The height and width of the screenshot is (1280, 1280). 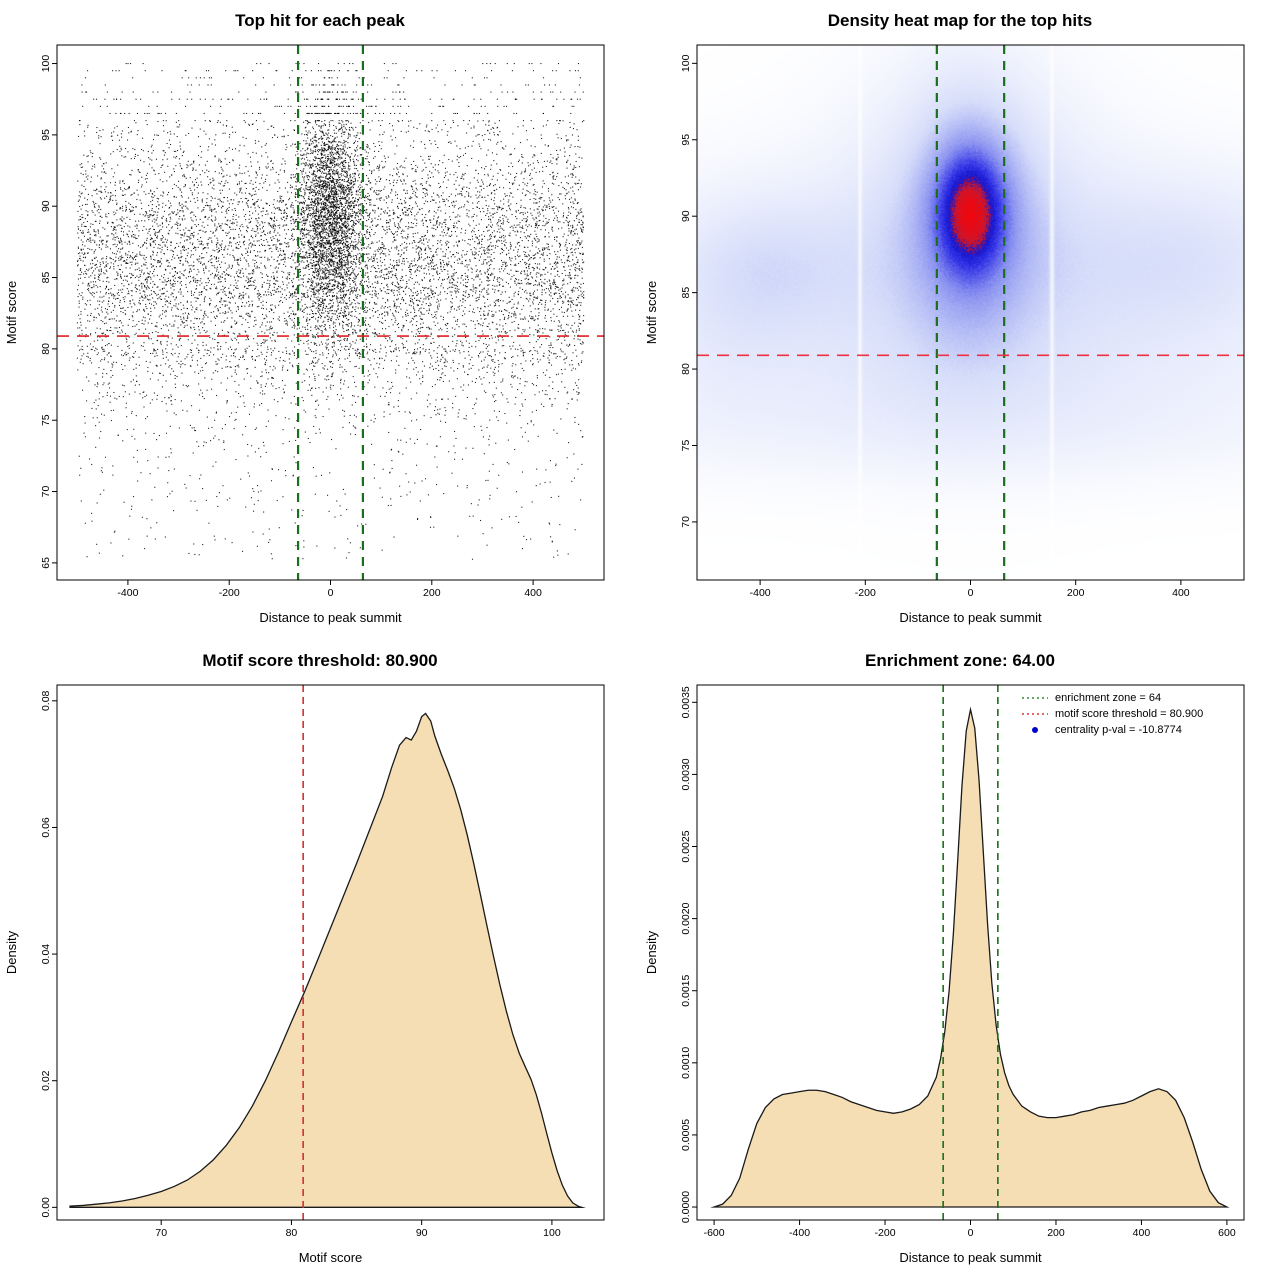 What do you see at coordinates (320, 20) in the screenshot?
I see `scatter-plot-title: Top hit for each peak` at bounding box center [320, 20].